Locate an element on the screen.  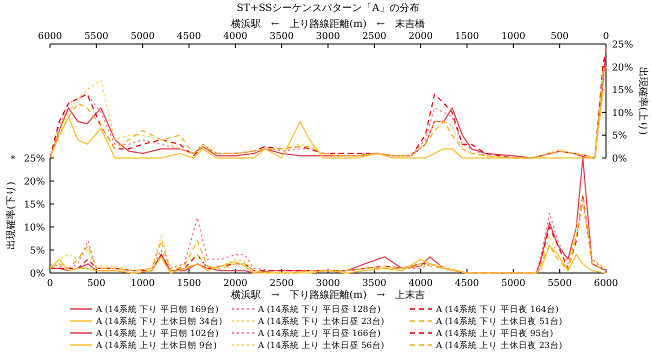
y-axis-title: 出現確率(上り) is located at coordinates (643, 101).